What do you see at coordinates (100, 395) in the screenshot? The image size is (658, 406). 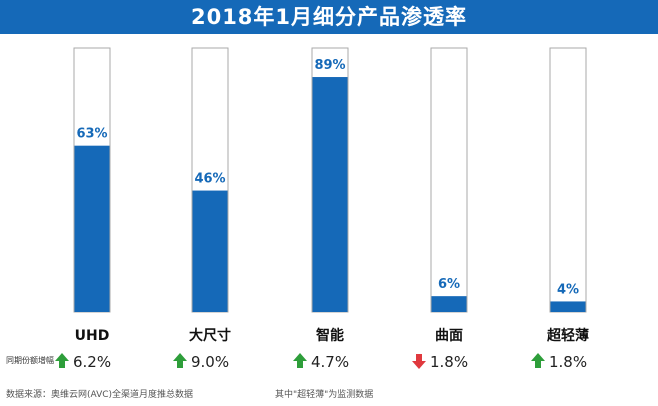 I see `footer-source: 数据来源：奥维云网(AVC)全渠道月度推总数据` at bounding box center [100, 395].